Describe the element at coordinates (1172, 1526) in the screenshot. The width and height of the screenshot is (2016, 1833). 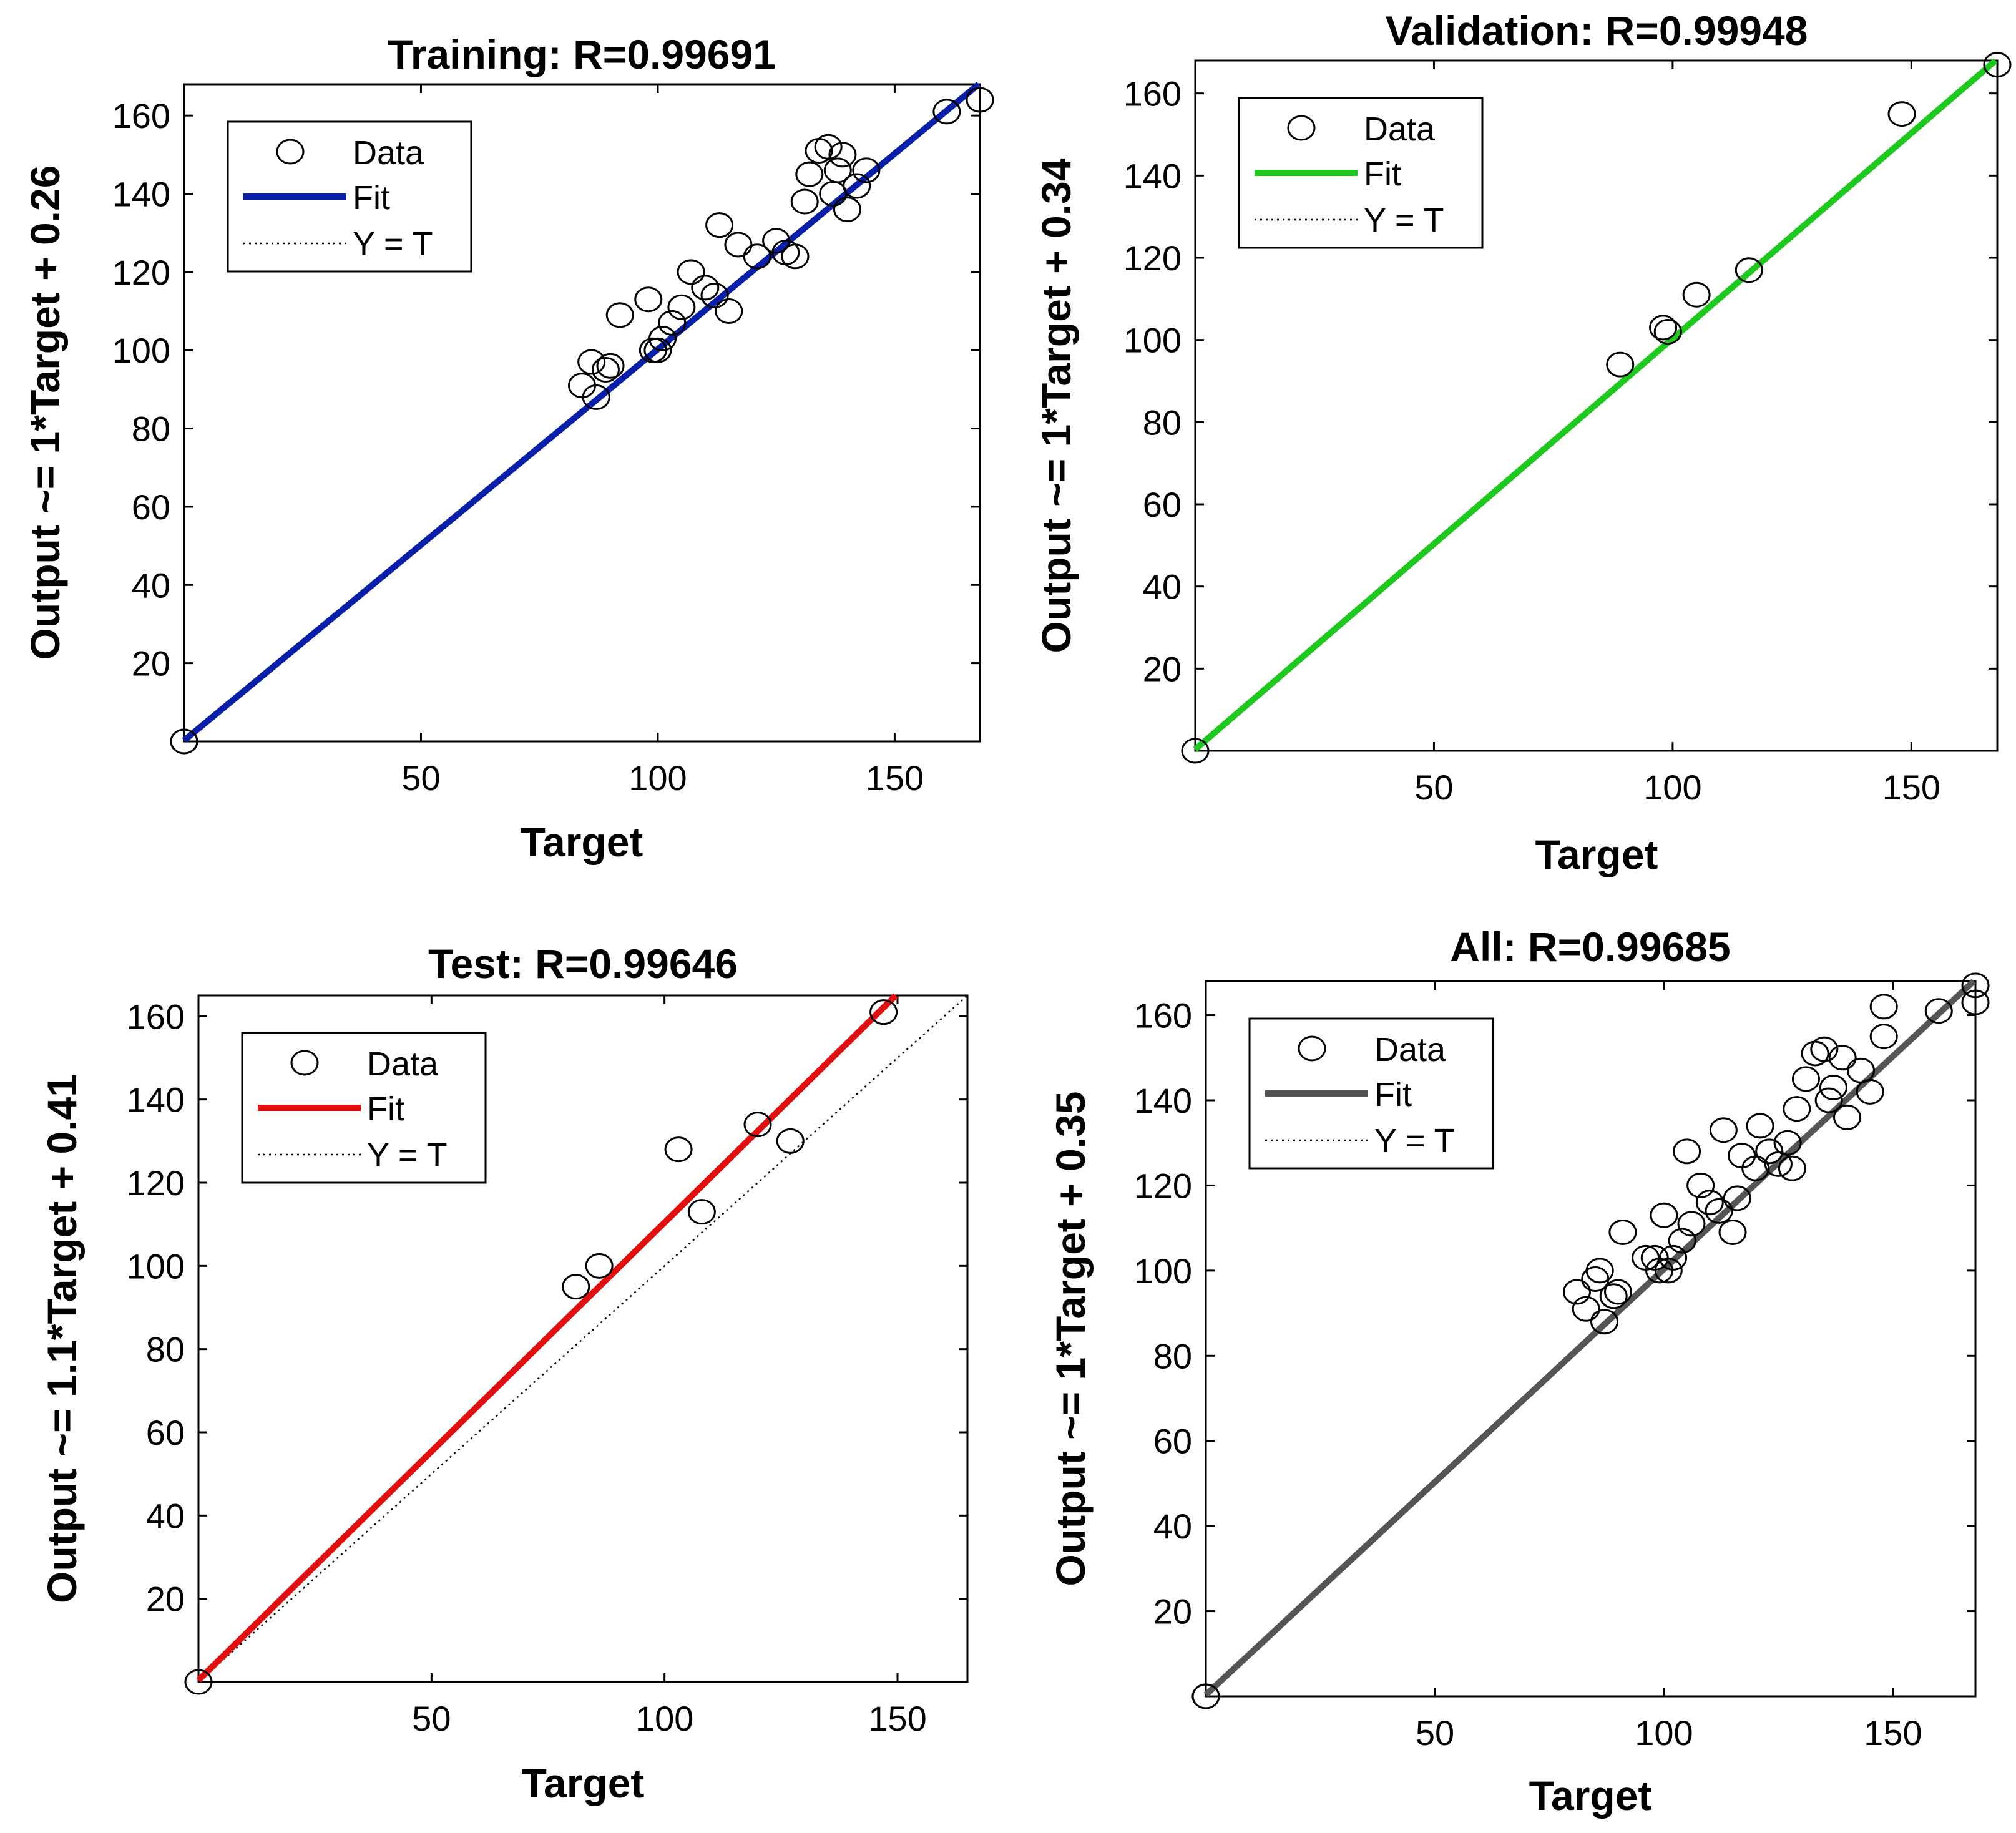
I see `all-y-tick-label: 40` at that location.